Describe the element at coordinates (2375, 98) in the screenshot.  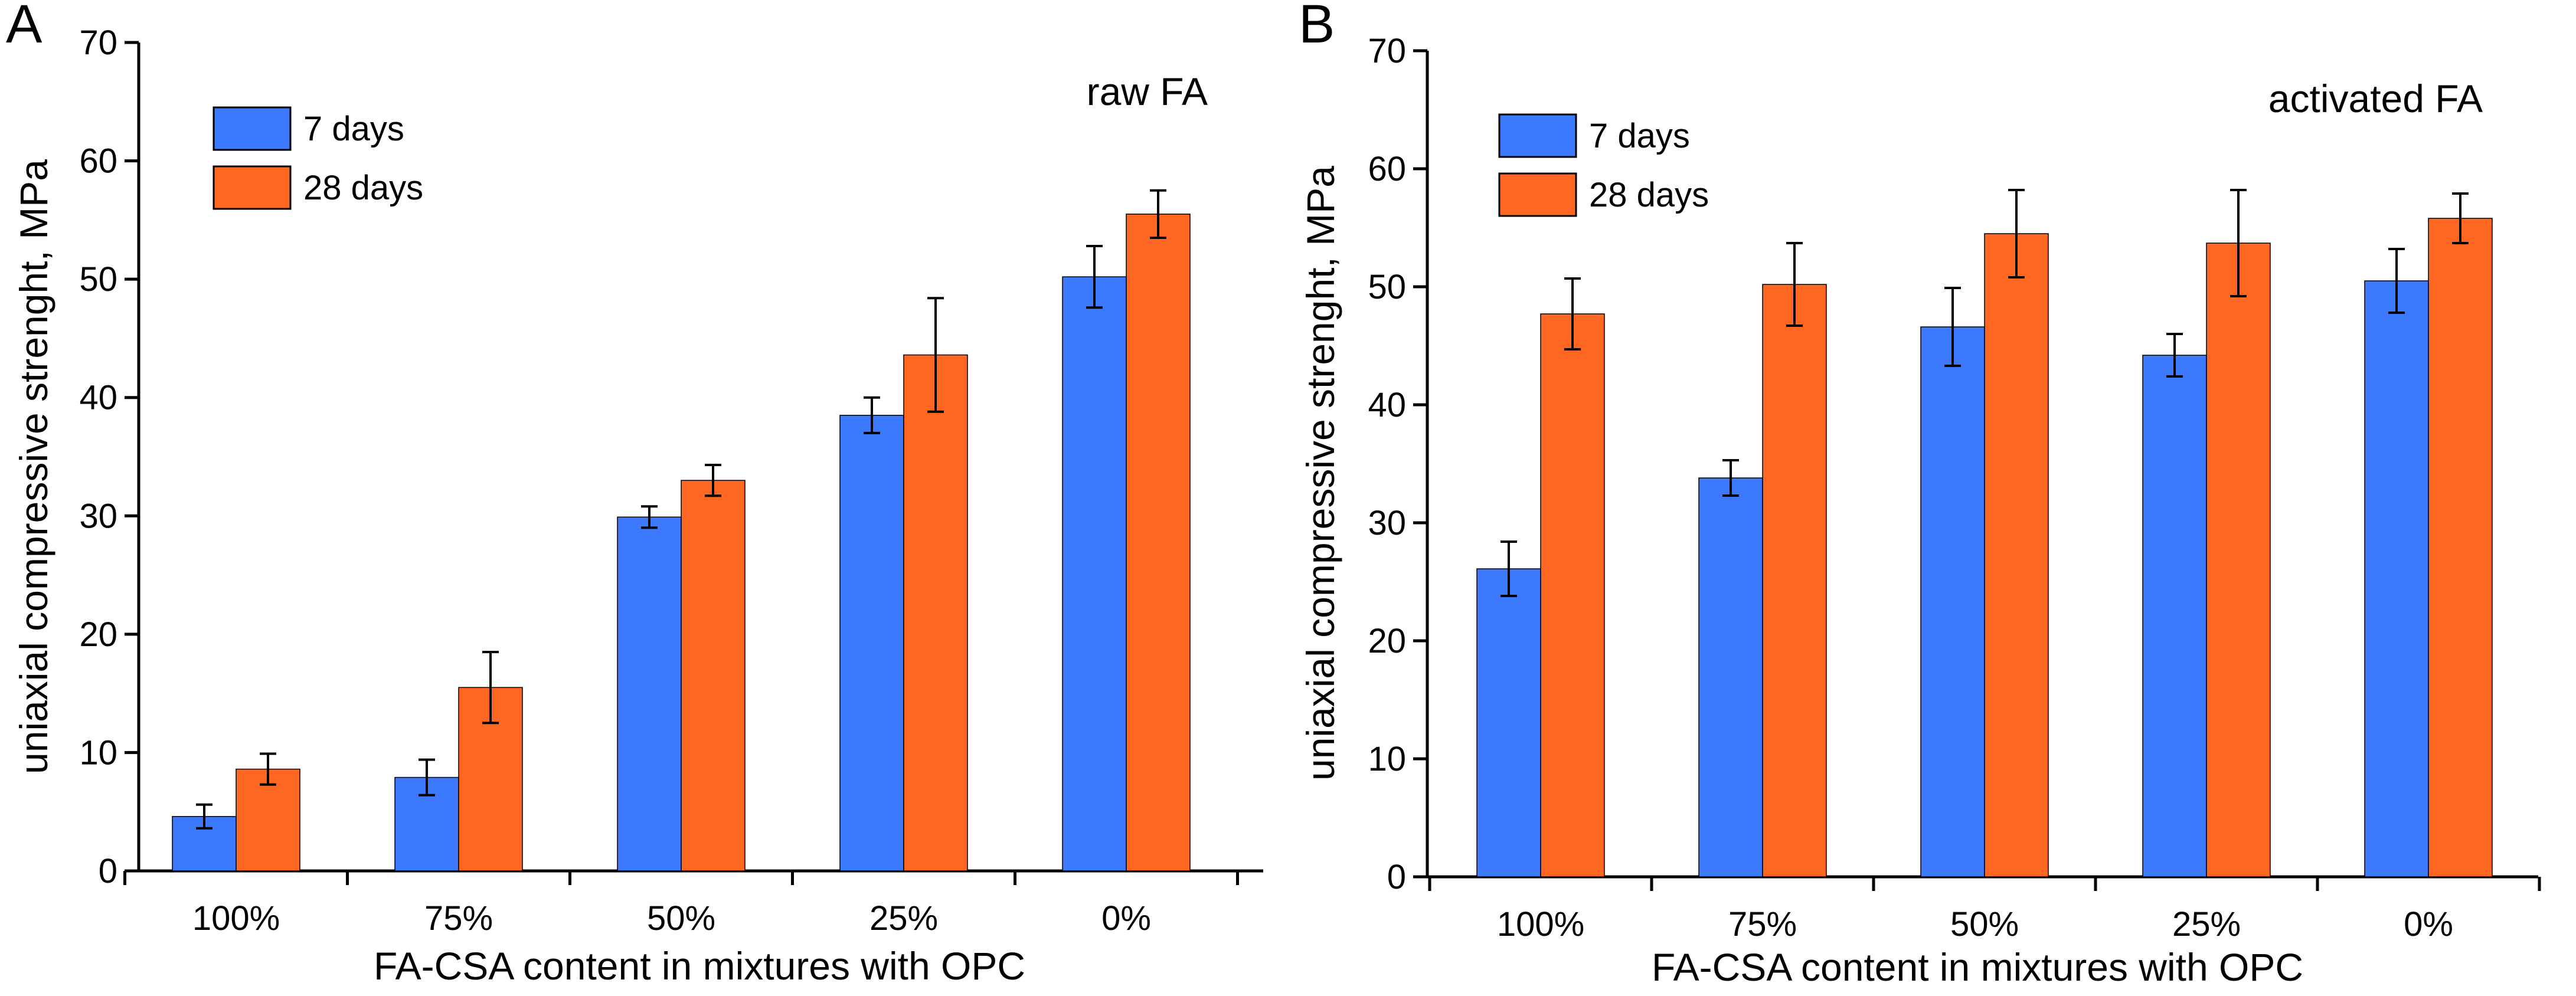
I see `chart-annotation: activated FA` at that location.